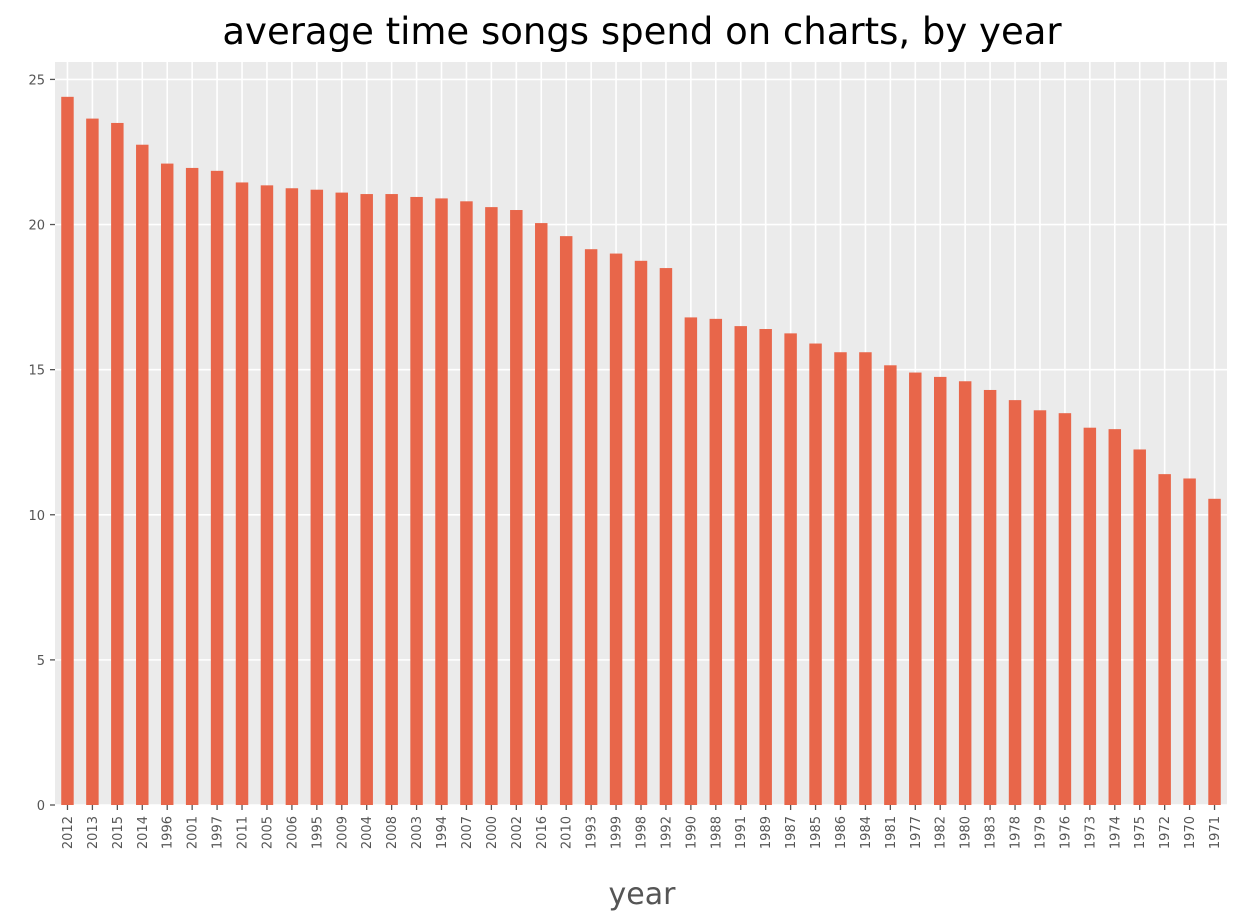 Image resolution: width=1250 pixels, height=918 pixels. Describe the element at coordinates (441, 501) in the screenshot. I see `bar-1994` at that location.